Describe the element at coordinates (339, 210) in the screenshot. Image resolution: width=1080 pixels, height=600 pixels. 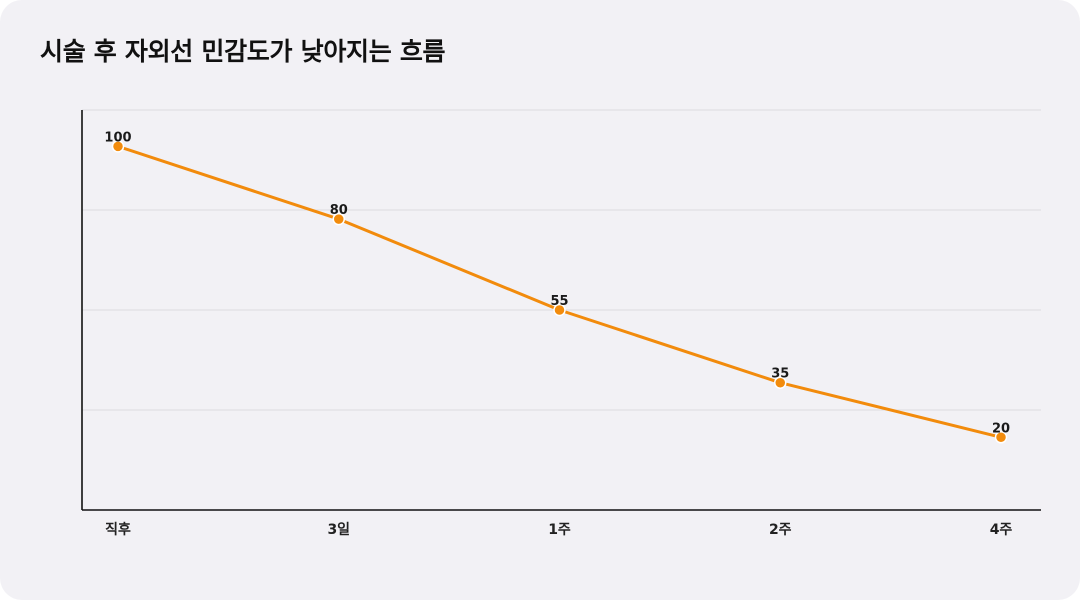
I see `data-label: 80` at that location.